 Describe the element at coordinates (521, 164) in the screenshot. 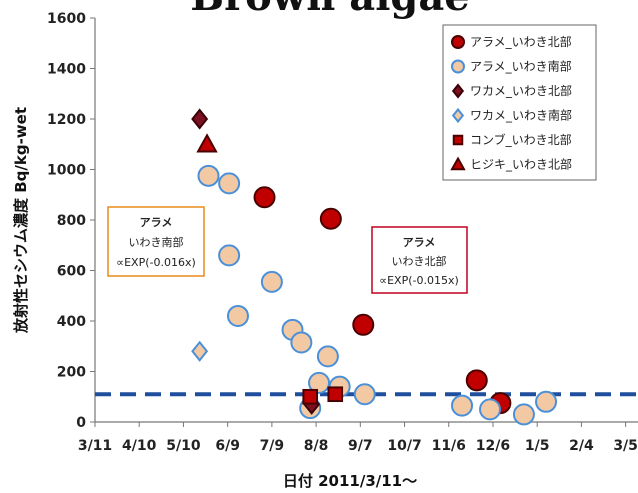

I see `legend-label-6: ヒジキ_いわき北部` at that location.